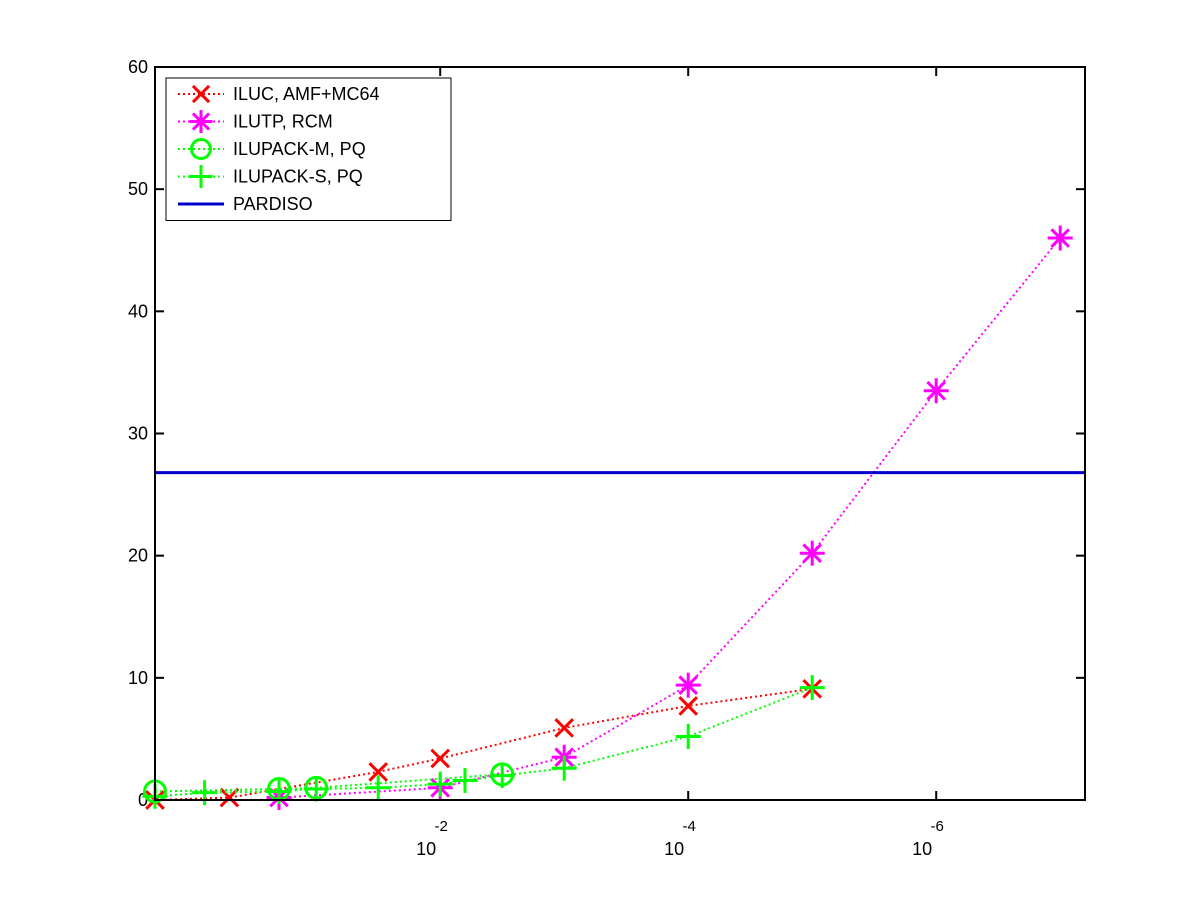 The height and width of the screenshot is (900, 1200). I want to click on x-tick-label-exponent: -2, so click(441, 826).